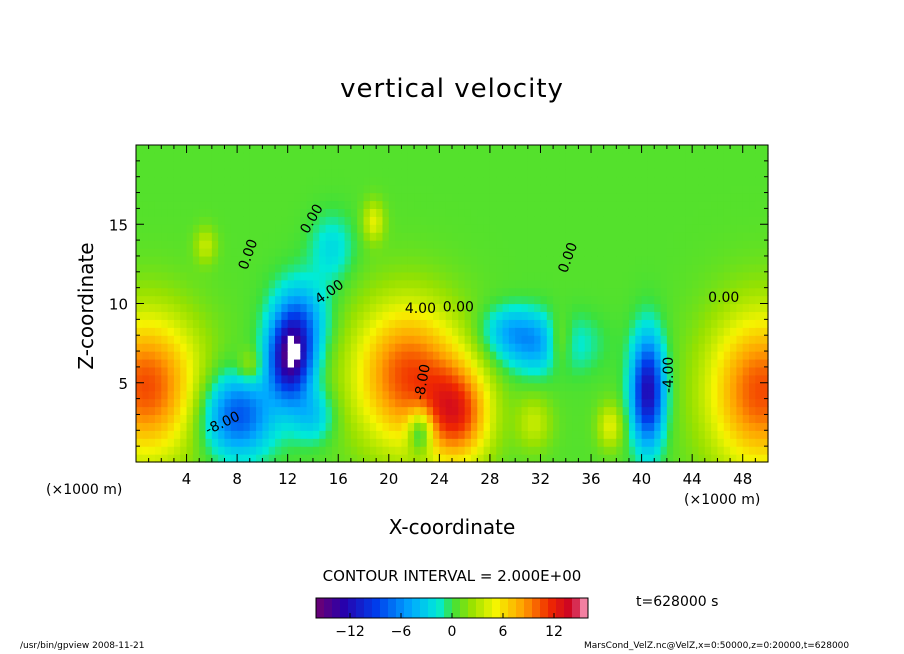  Describe the element at coordinates (320, 608) in the screenshot. I see `colorbar-swatch` at that location.